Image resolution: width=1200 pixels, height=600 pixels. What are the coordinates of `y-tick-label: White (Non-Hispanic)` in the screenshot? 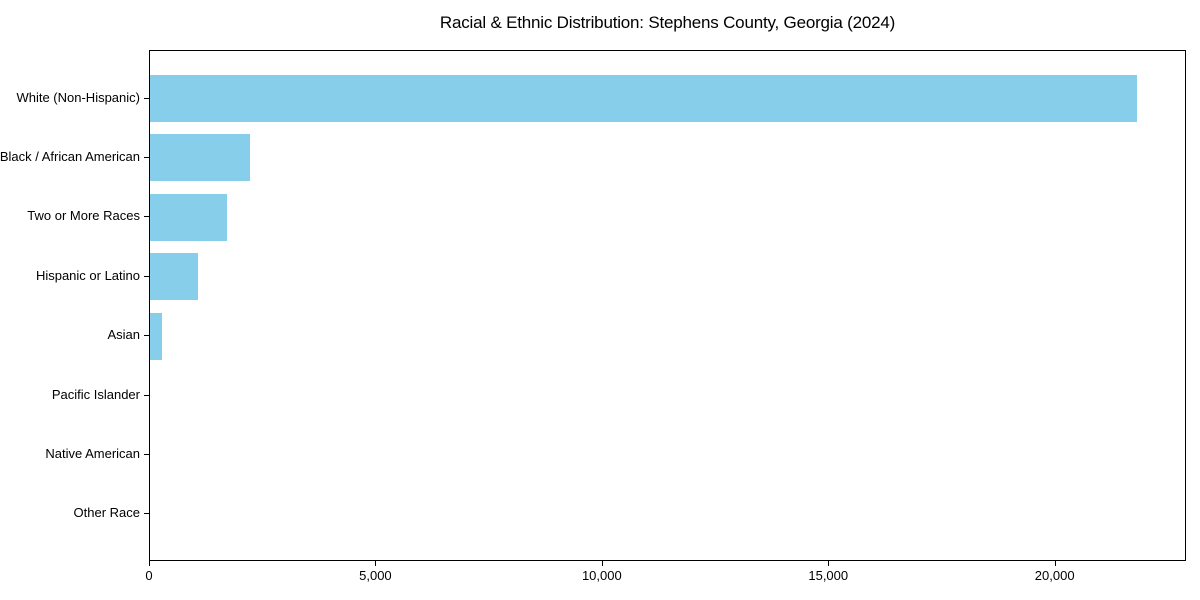 It's located at (78, 97).